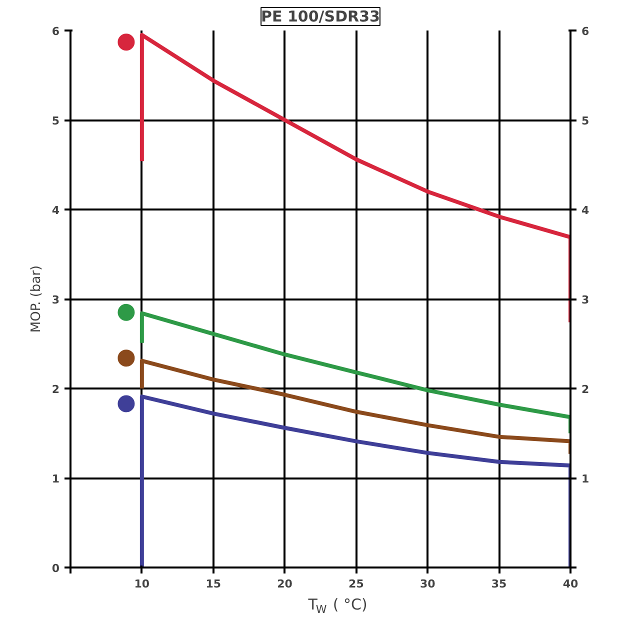  Describe the element at coordinates (586, 210) in the screenshot. I see `y2-tick-label: 4` at that location.